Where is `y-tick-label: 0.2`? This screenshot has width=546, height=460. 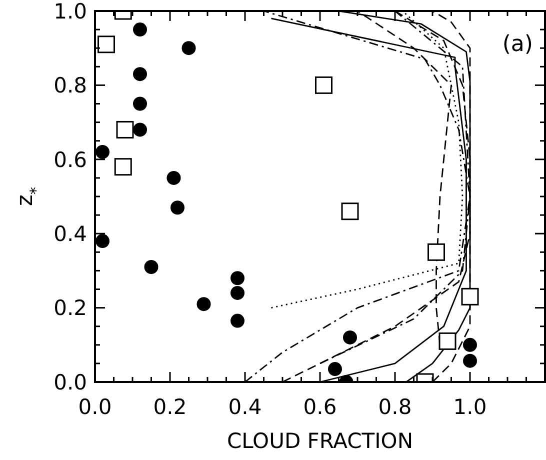
y-tick-label: 0.2 is located at coordinates (70, 308).